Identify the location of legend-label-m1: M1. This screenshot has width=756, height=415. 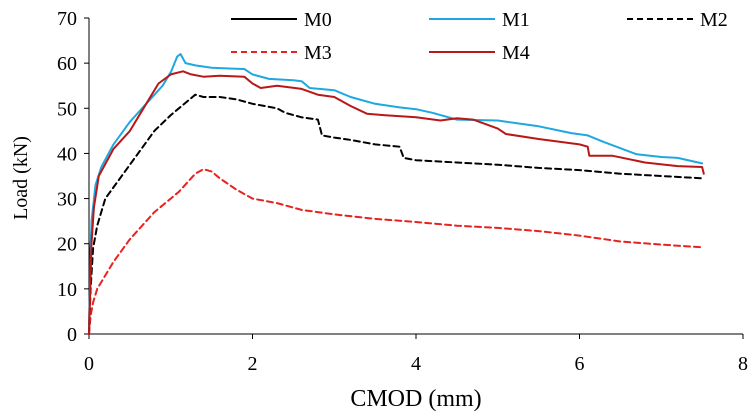
(516, 20).